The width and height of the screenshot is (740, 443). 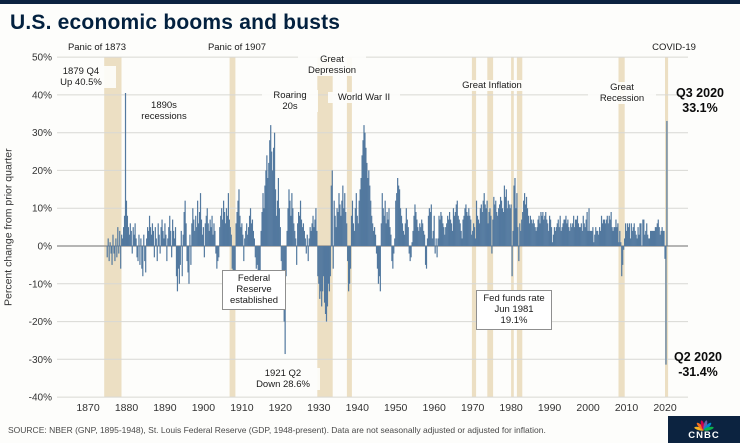 What do you see at coordinates (704, 425) in the screenshot?
I see `cnbc-peacock-icon` at bounding box center [704, 425].